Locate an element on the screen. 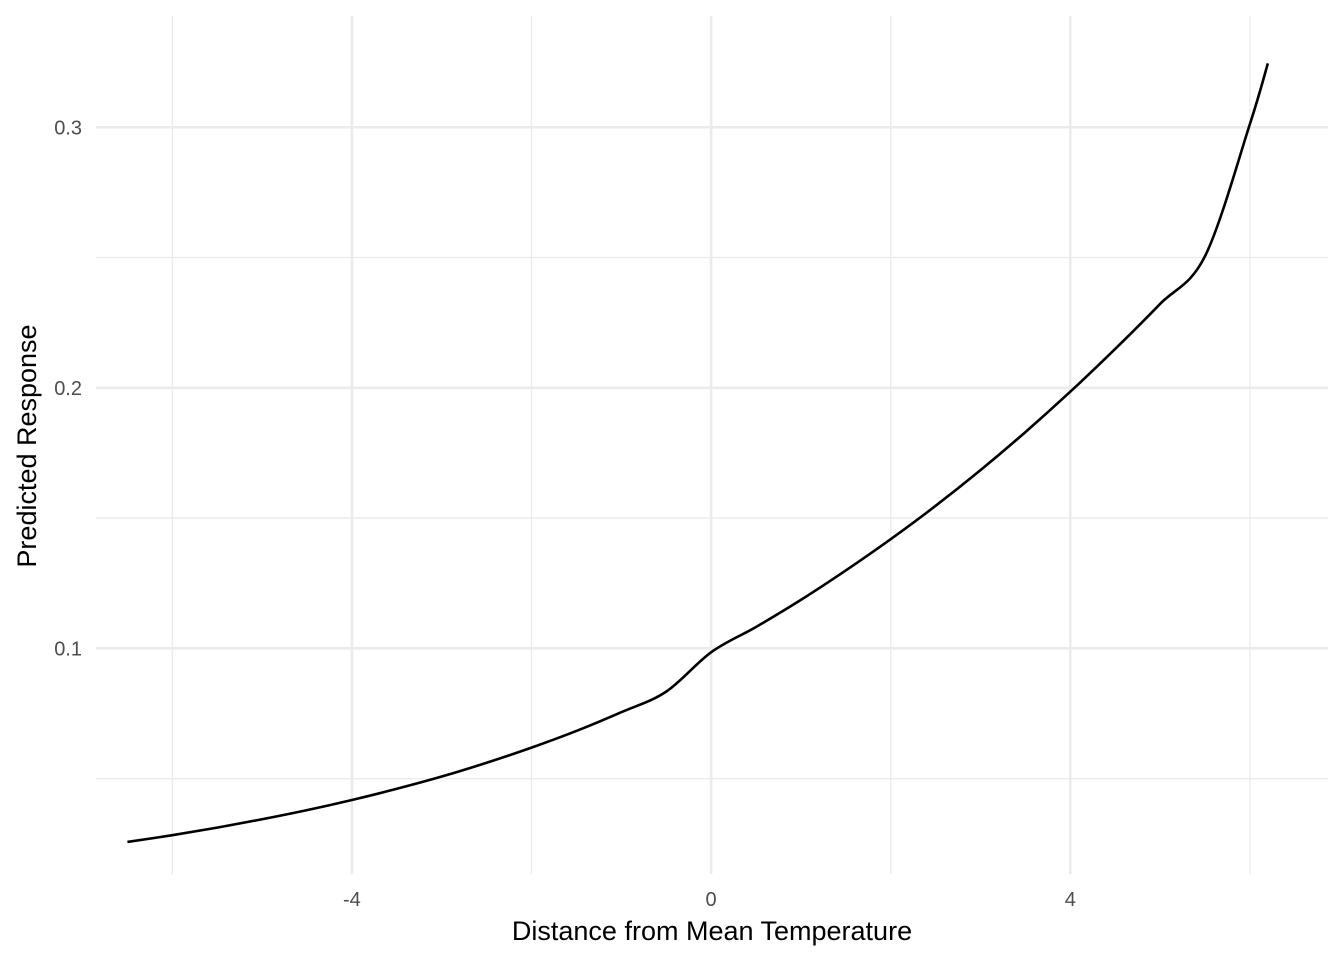 This screenshot has width=1344, height=960. x-axis-title: Distance from Mean Temperature is located at coordinates (712, 931).